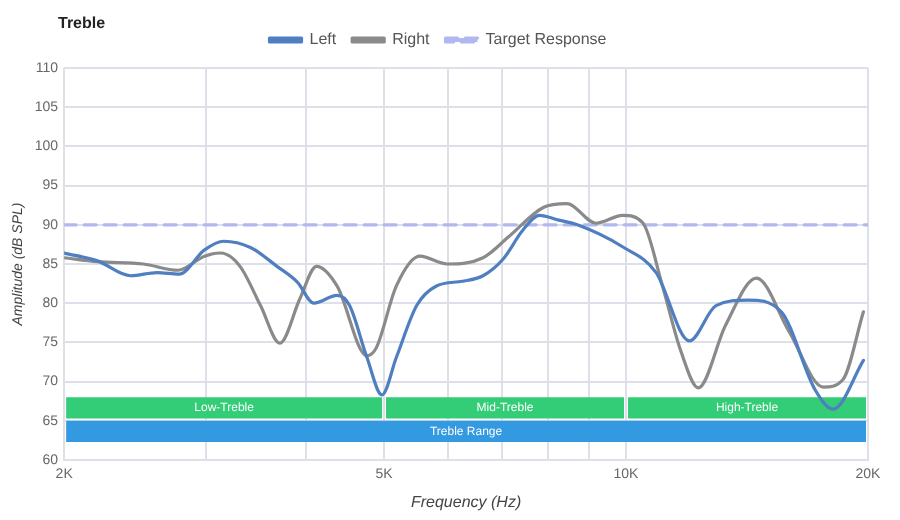 This screenshot has width=900, height=520. What do you see at coordinates (412, 39) in the screenshot?
I see `legend-label: Right` at bounding box center [412, 39].